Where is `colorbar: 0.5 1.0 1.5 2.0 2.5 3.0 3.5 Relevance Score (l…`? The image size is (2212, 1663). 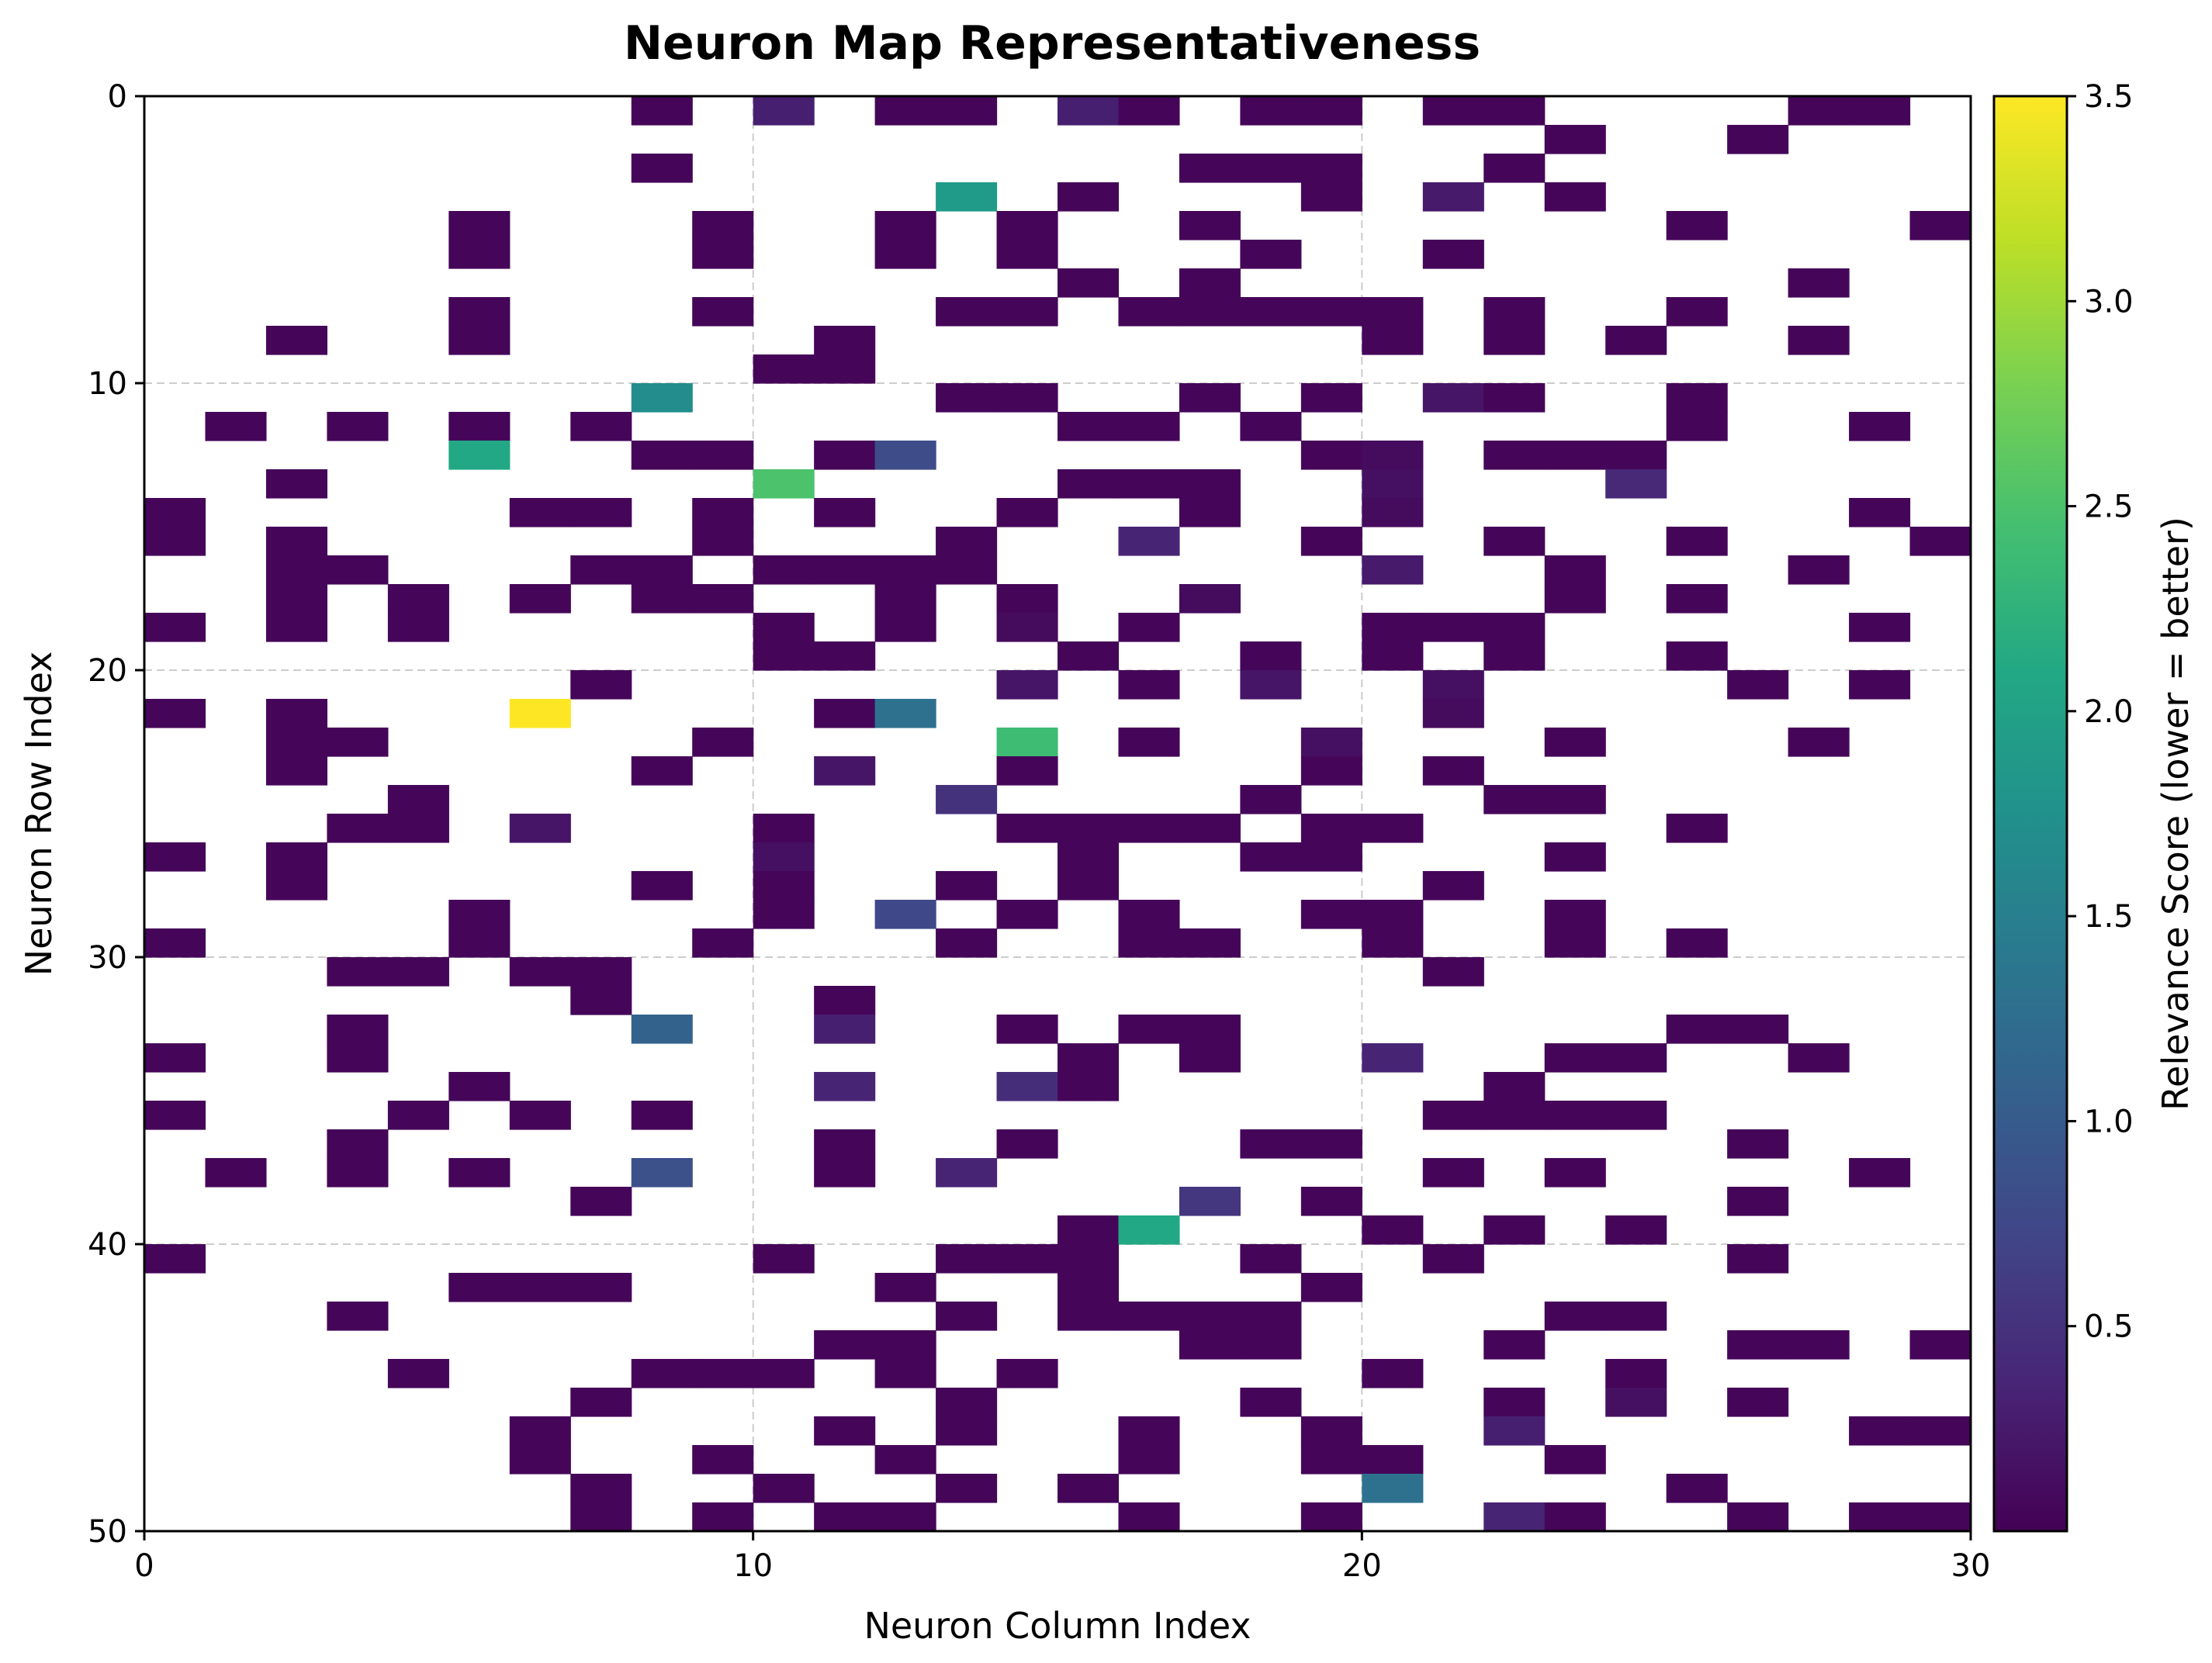 colorbar: 0.5 1.0 1.5 2.0 2.5 3.0 3.5 Relevance Score (l… is located at coordinates (2094, 806).